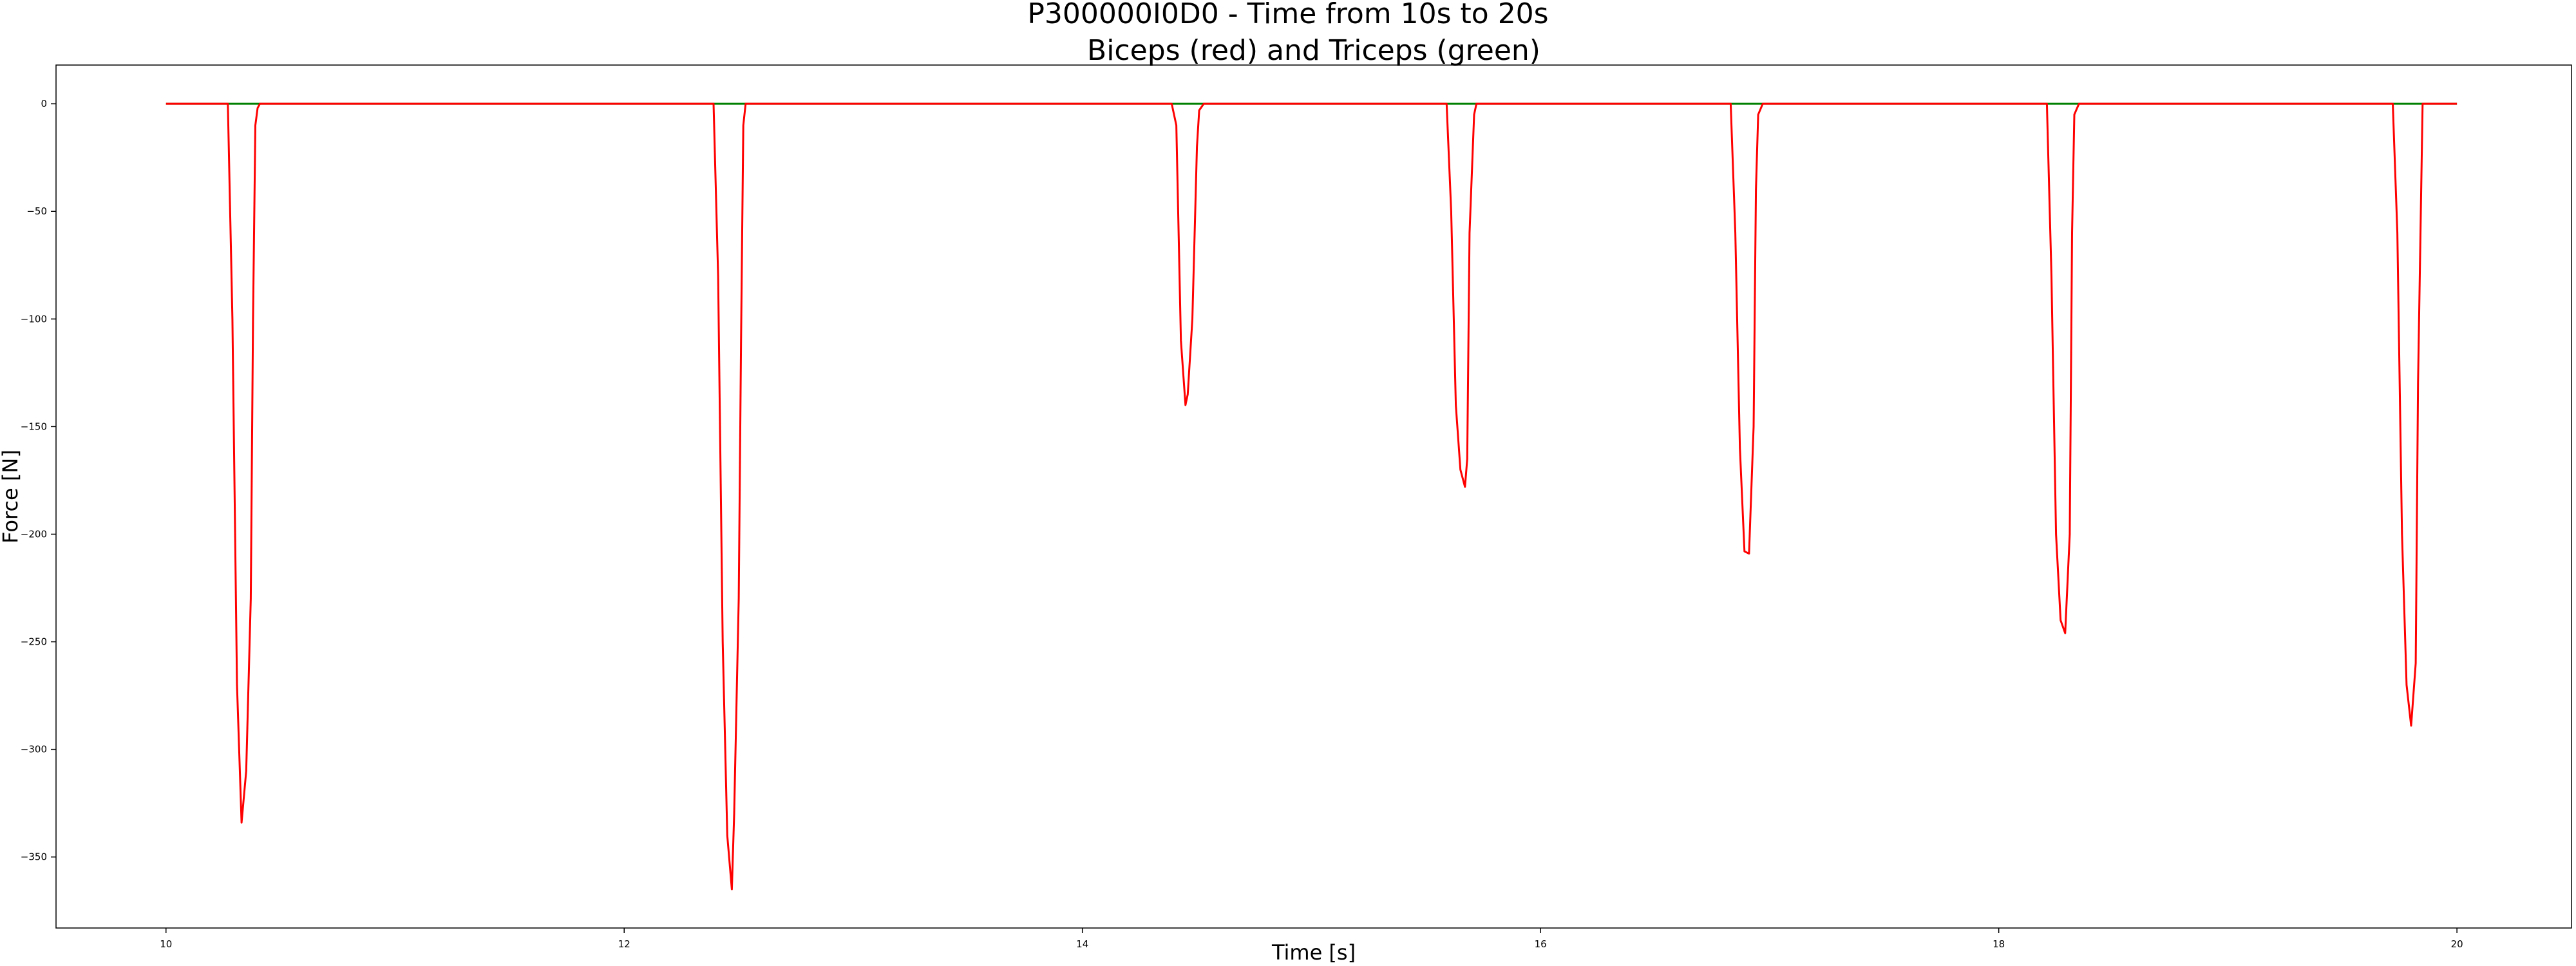  Describe the element at coordinates (44, 104) in the screenshot. I see `y-tick-label: 0` at that location.